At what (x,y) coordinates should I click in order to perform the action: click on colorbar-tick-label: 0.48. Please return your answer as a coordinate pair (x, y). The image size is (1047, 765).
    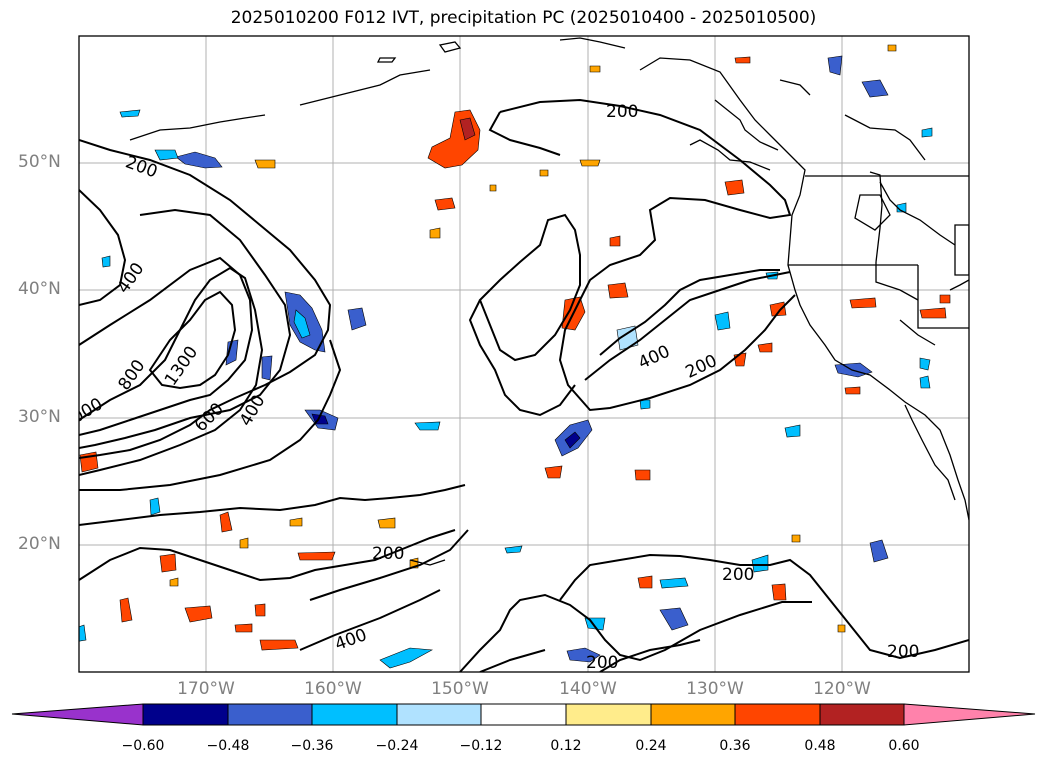
    Looking at the image, I should click on (820, 746).